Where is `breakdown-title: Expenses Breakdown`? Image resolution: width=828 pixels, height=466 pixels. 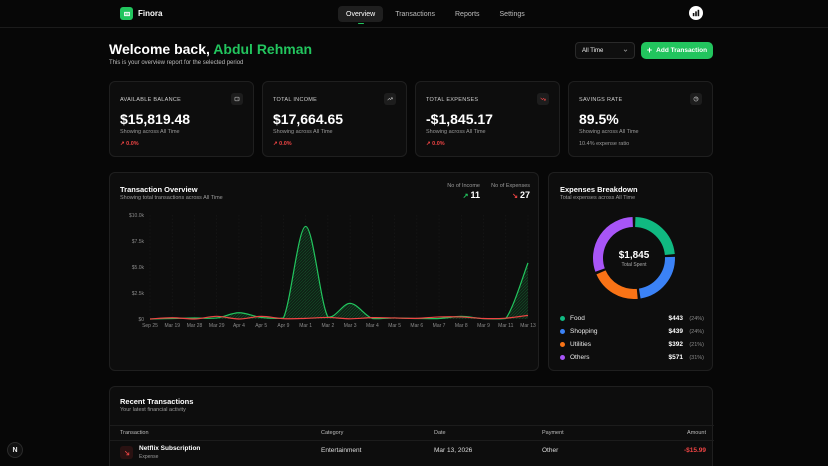 breakdown-title: Expenses Breakdown is located at coordinates (599, 189).